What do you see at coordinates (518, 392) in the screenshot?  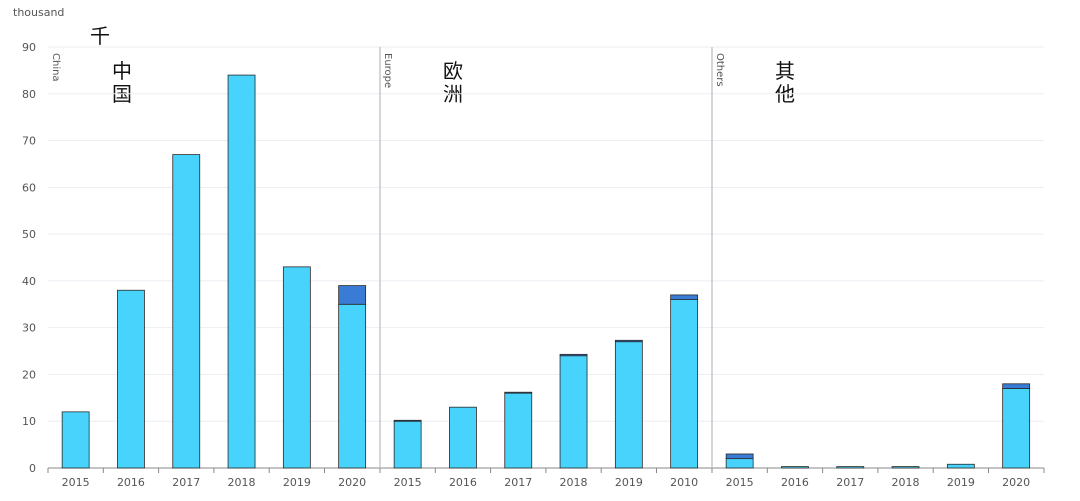 I see `bar-europe-2017-top` at bounding box center [518, 392].